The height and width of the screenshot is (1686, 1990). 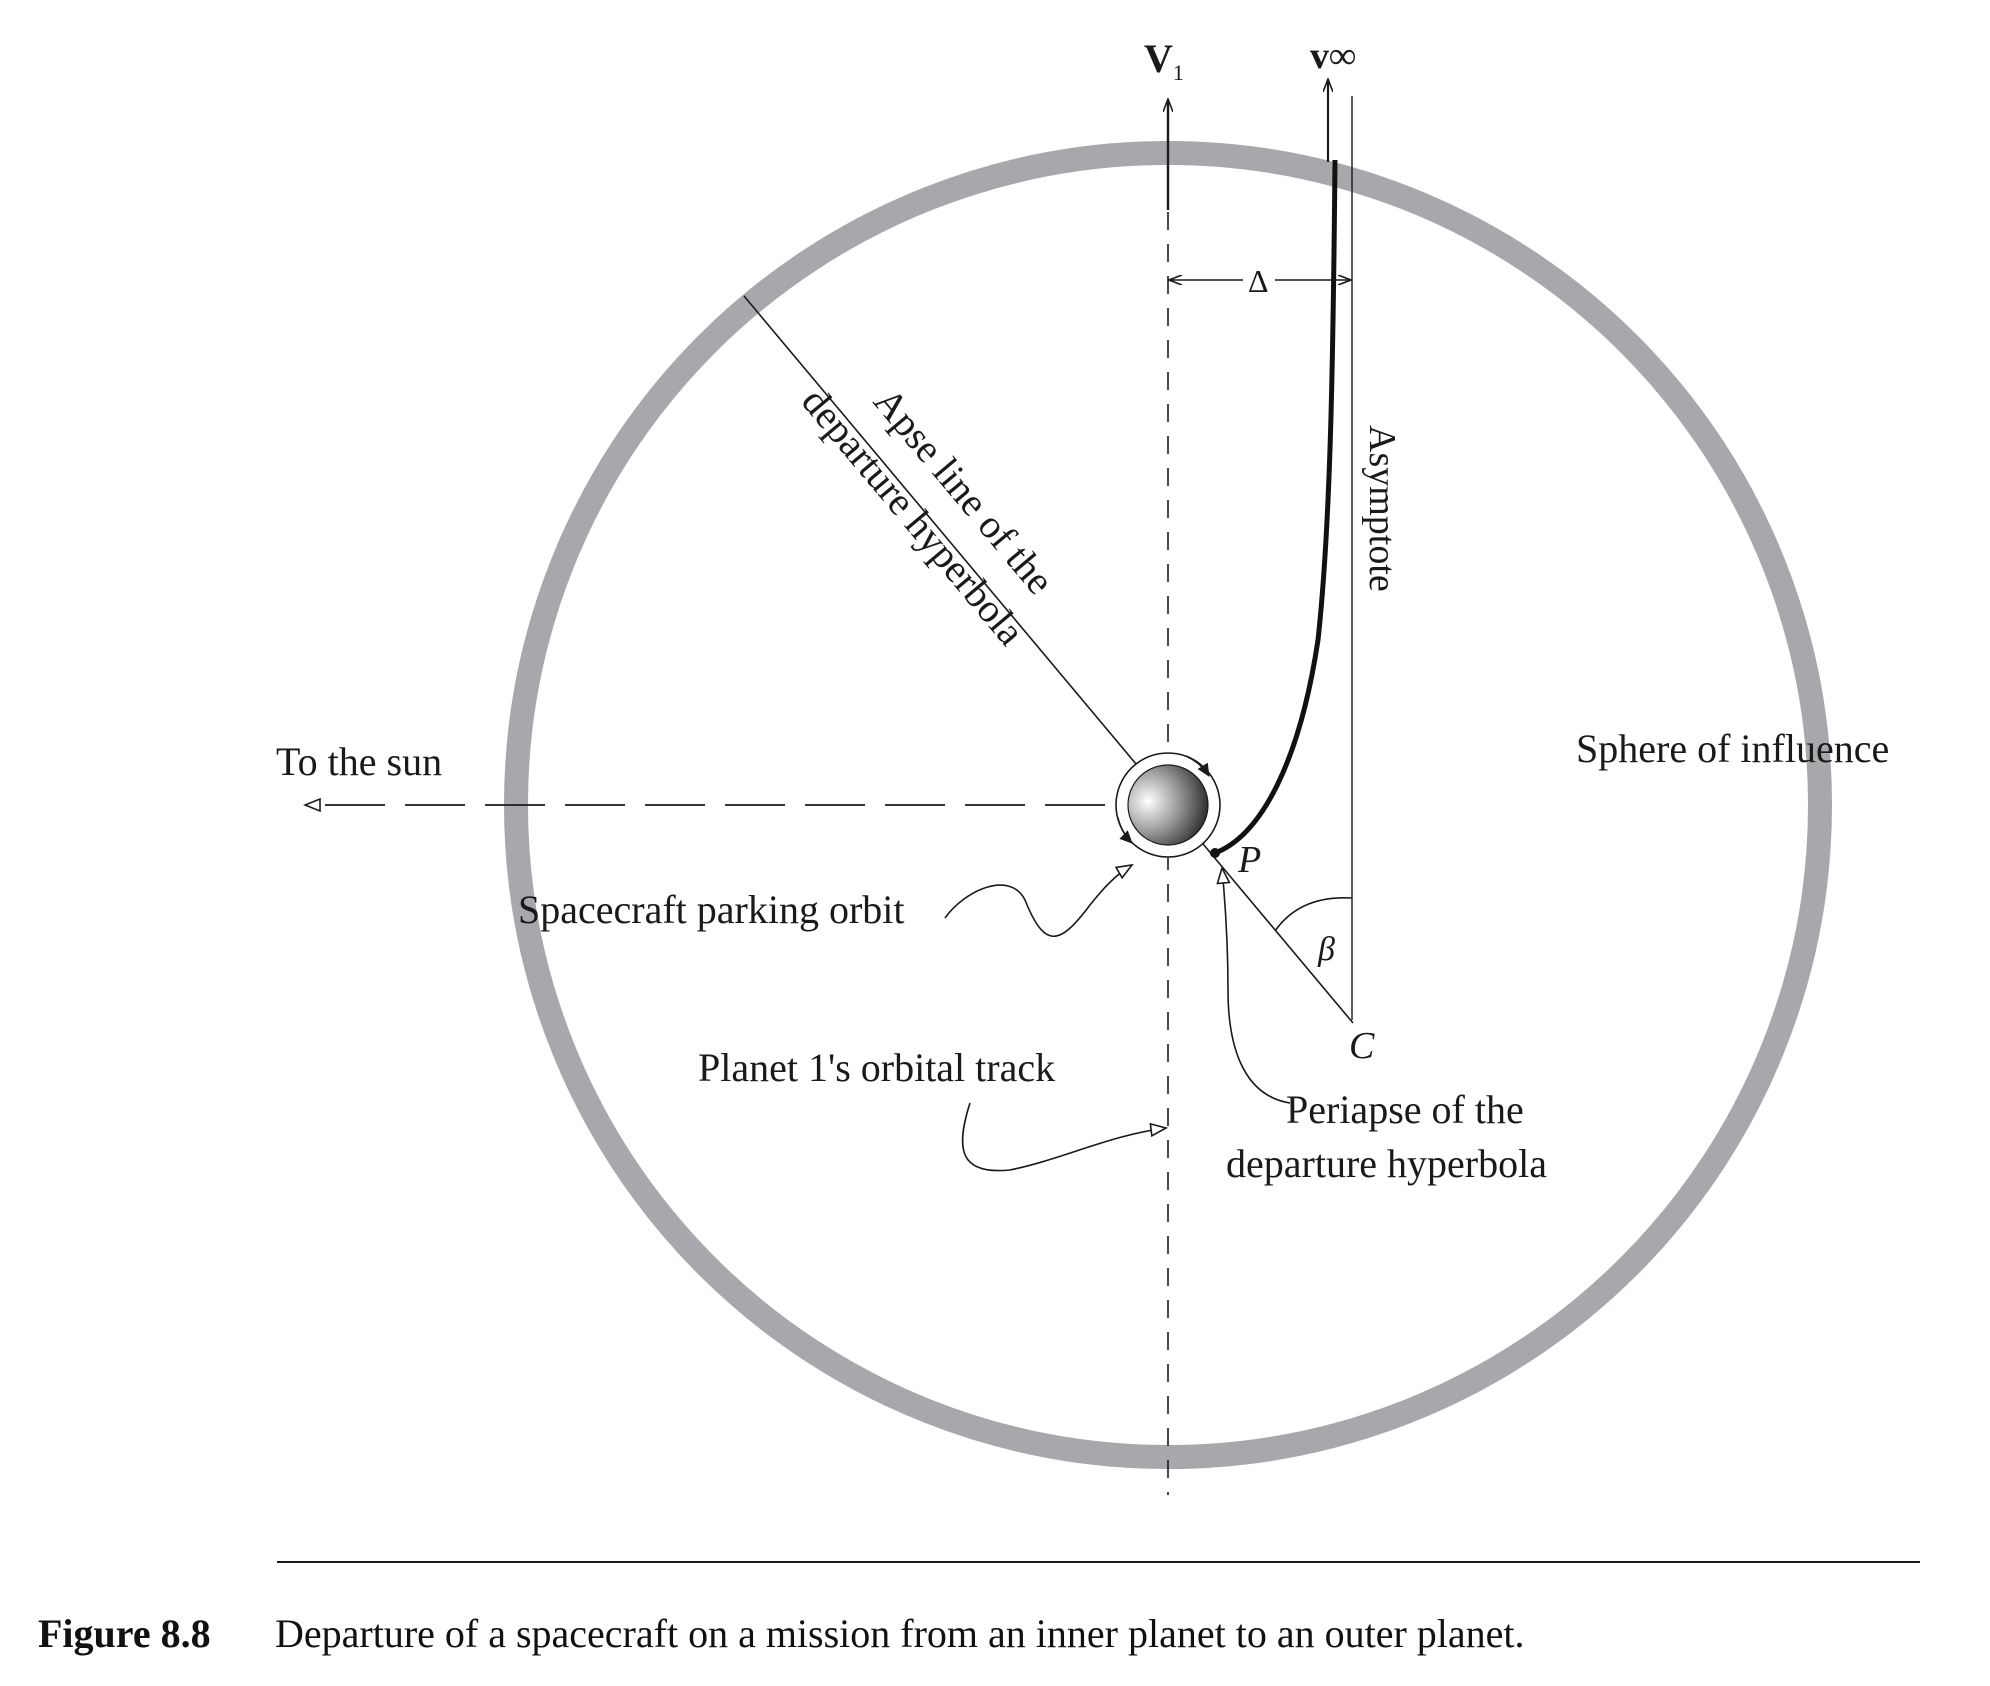 I want to click on vinf-label: v∞, so click(x=1333, y=56).